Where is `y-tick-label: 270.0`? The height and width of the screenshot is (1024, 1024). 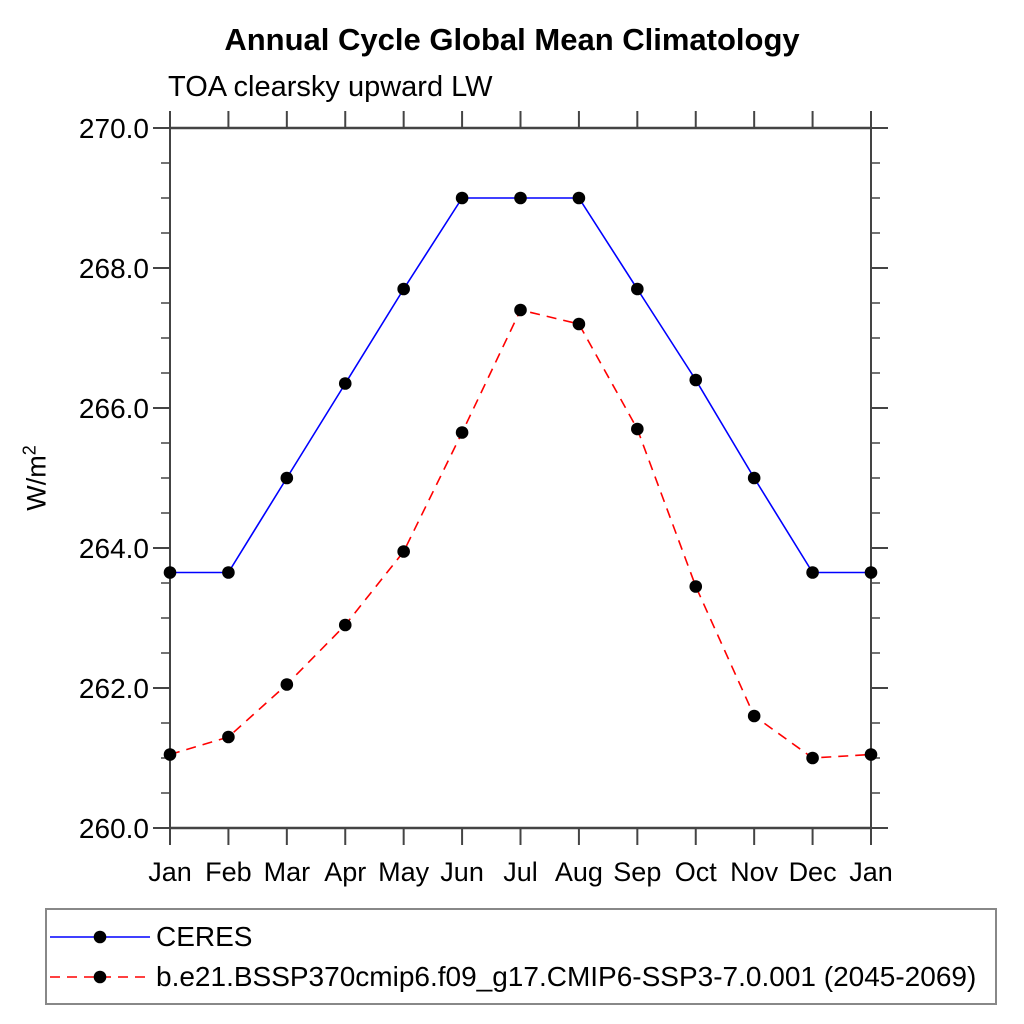
y-tick-label: 270.0 is located at coordinates (114, 128).